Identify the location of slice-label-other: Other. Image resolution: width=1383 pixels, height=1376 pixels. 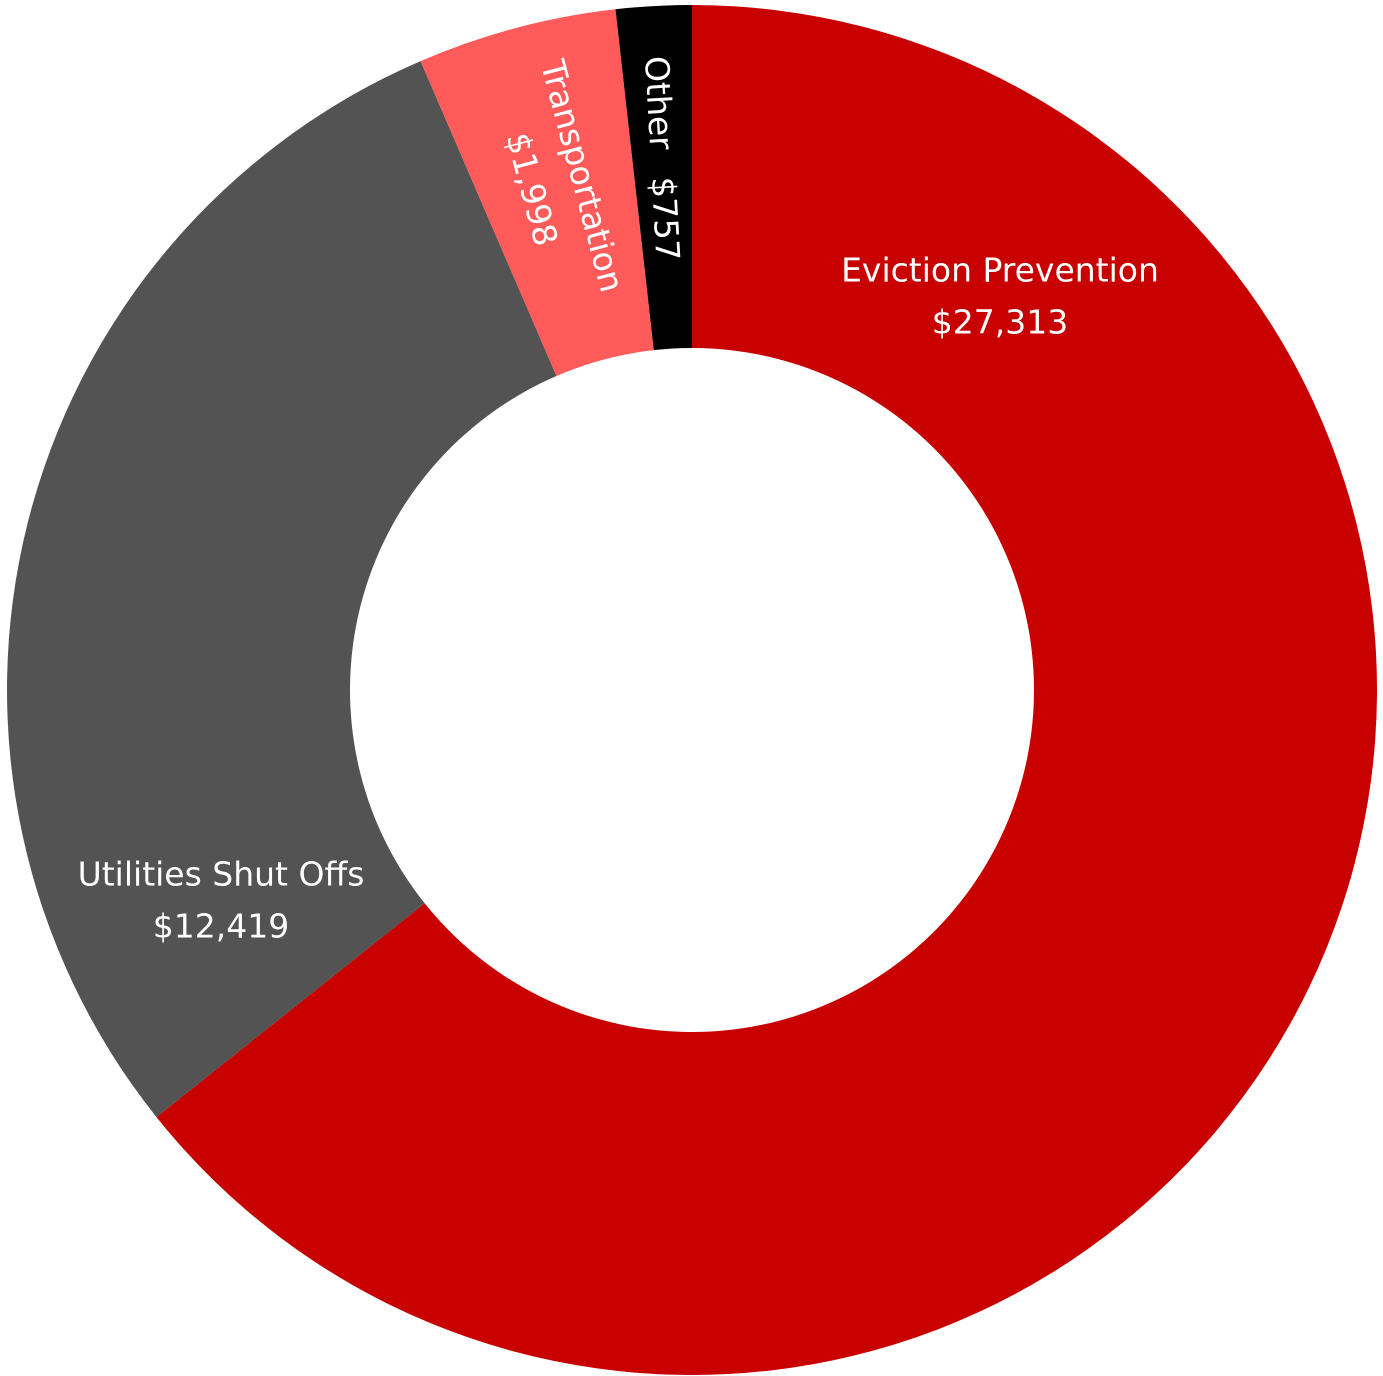
(659, 103).